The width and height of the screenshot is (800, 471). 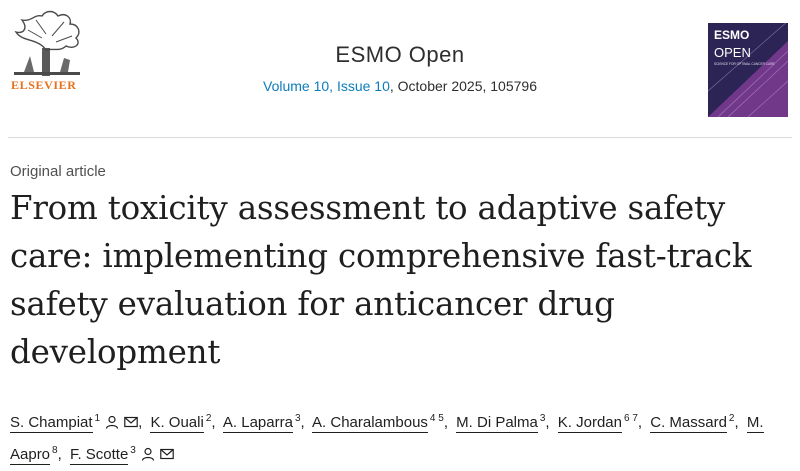 What do you see at coordinates (400, 137) in the screenshot?
I see `header-divider` at bounding box center [400, 137].